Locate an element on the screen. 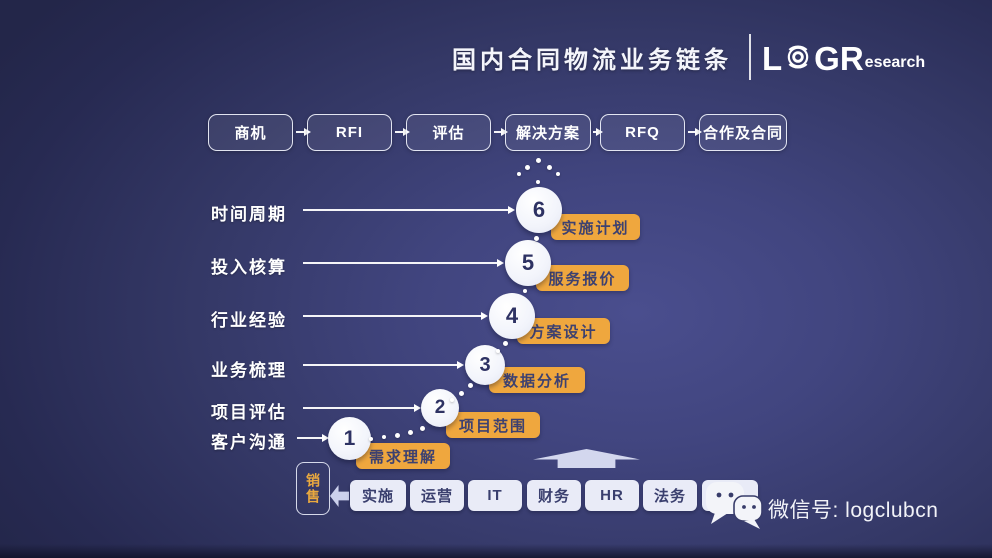  sales-box: 销售 is located at coordinates (313, 488).